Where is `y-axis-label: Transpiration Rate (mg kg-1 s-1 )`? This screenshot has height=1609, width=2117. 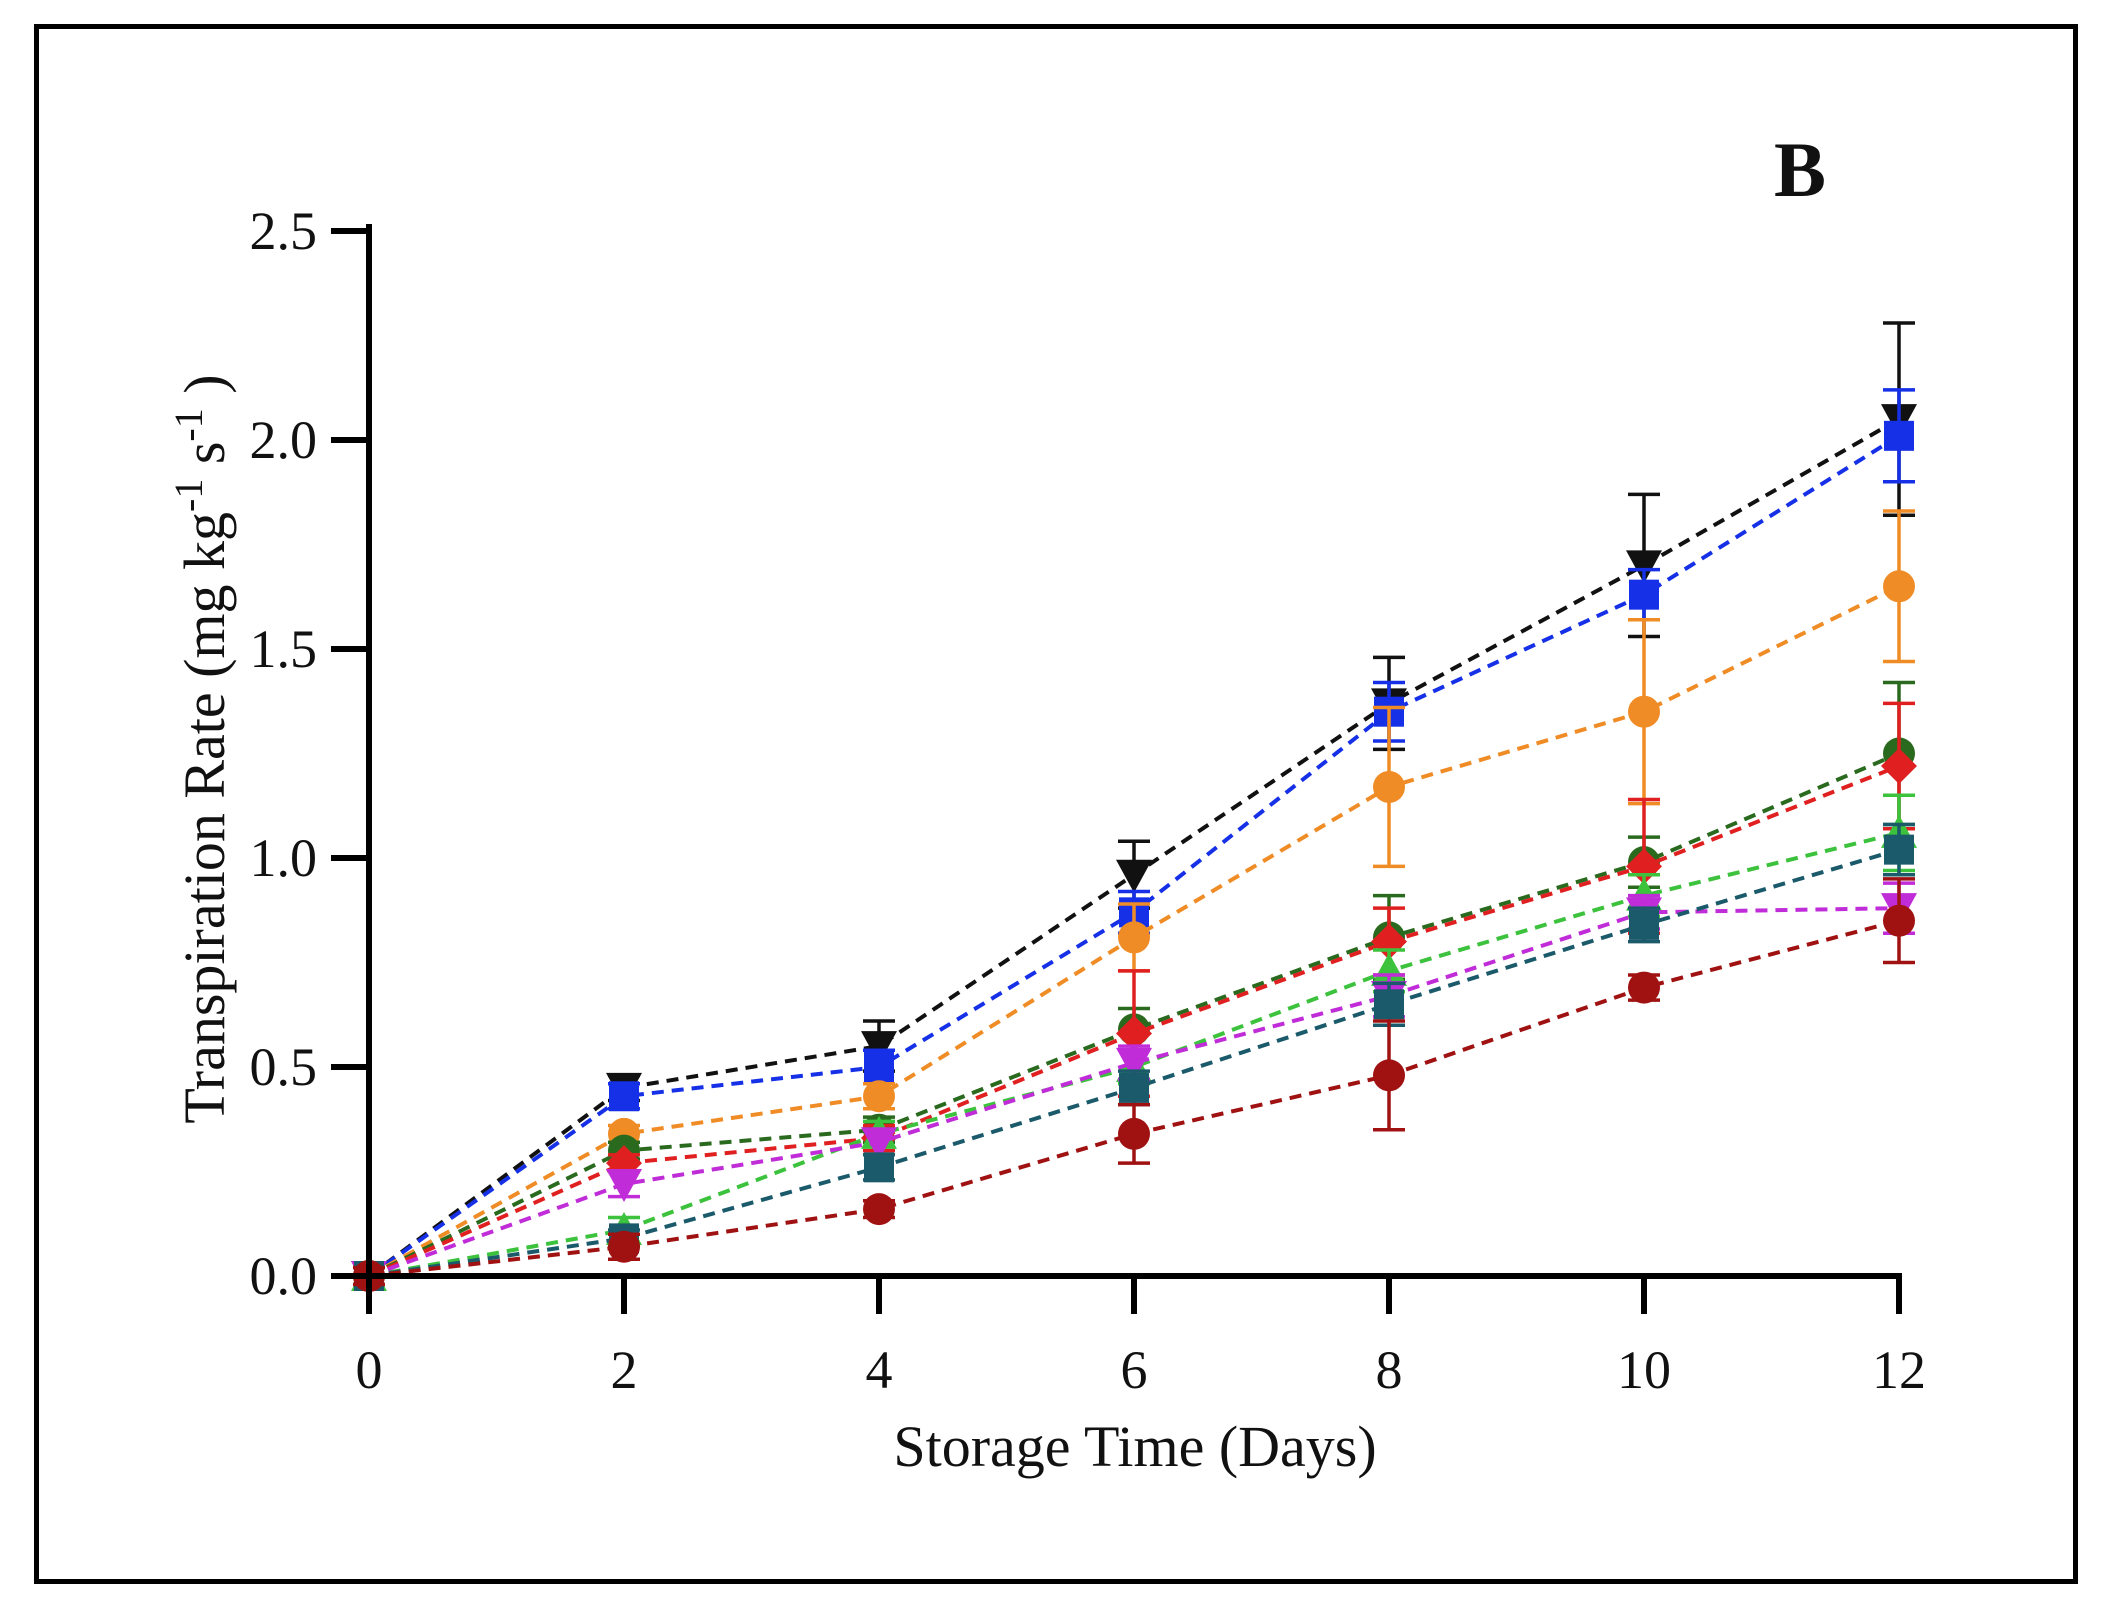 y-axis-label: Transpiration Rate (mg kg-1 s-1 ) is located at coordinates (201, 748).